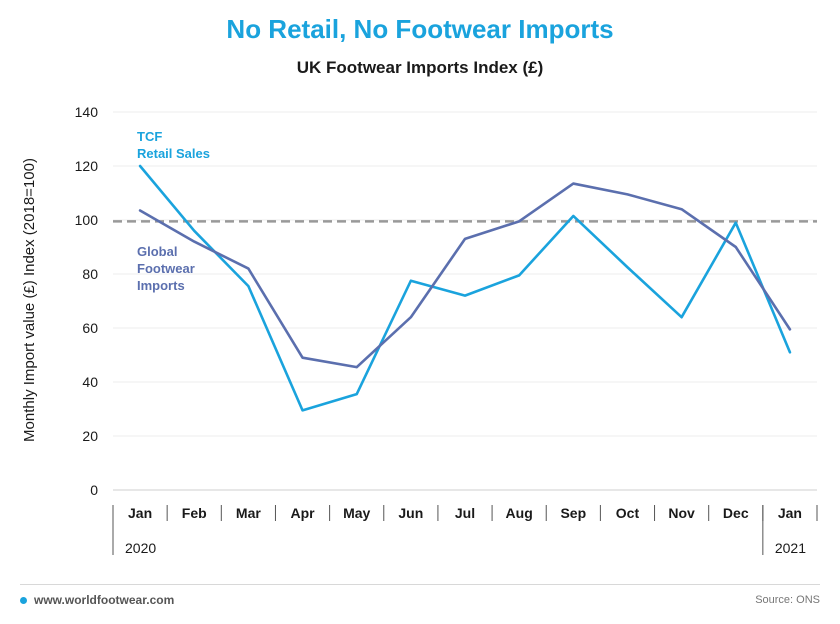  Describe the element at coordinates (420, 584) in the screenshot. I see `footer-divider` at that location.